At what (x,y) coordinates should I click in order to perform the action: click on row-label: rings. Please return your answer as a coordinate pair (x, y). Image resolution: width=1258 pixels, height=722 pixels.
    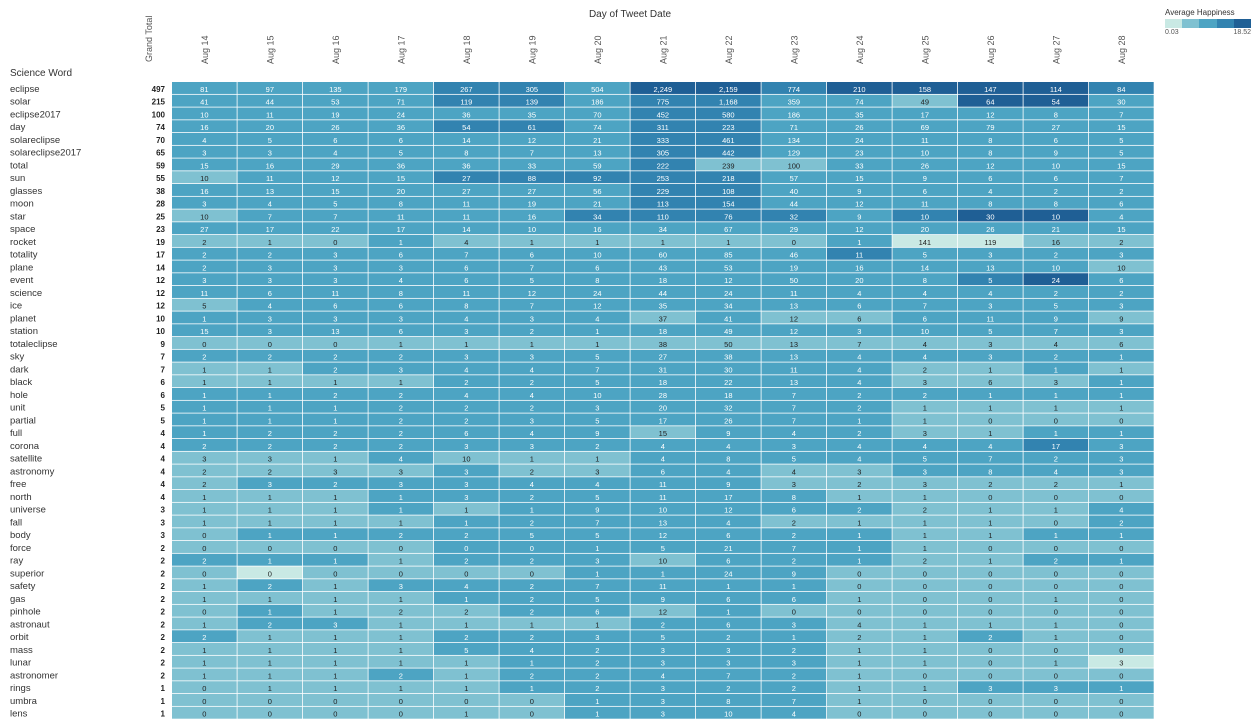
    Looking at the image, I should click on (20, 688).